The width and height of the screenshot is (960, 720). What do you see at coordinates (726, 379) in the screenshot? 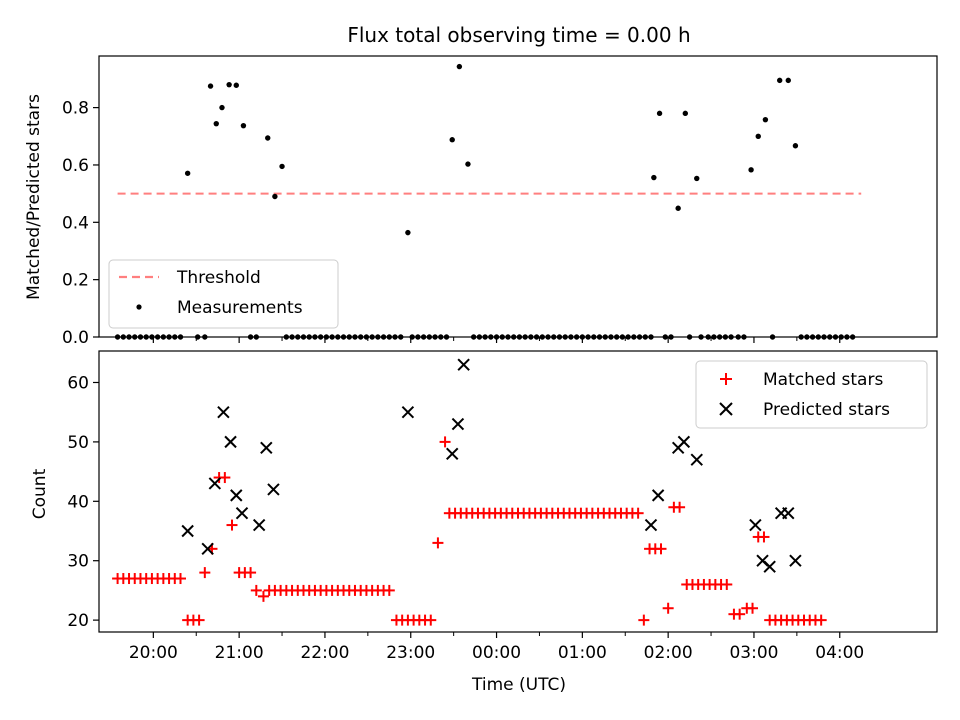
I see `legend-matched-swatch` at bounding box center [726, 379].